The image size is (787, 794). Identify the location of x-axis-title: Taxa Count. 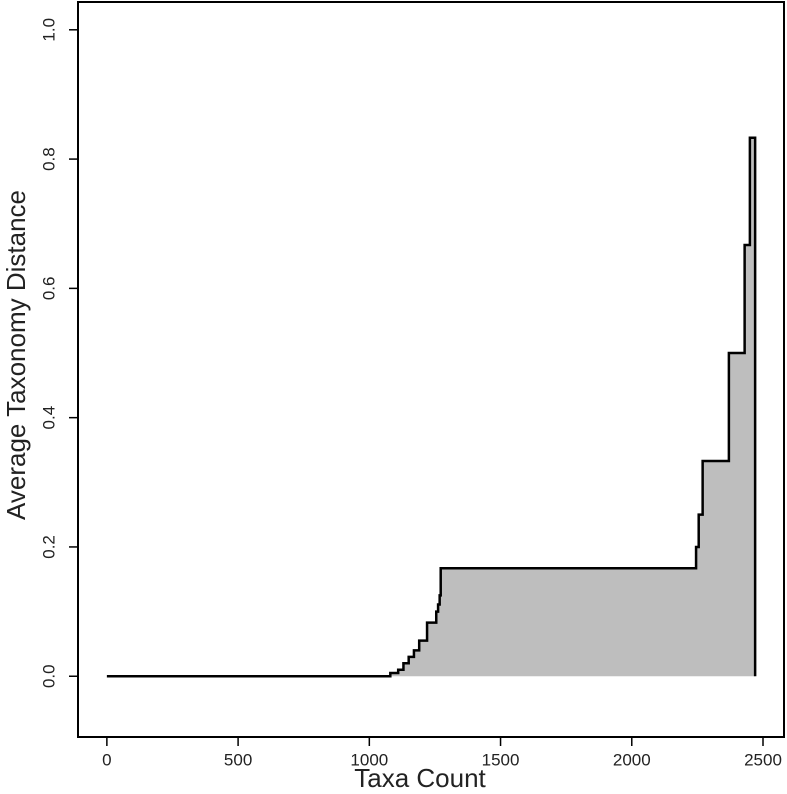
(420, 778).